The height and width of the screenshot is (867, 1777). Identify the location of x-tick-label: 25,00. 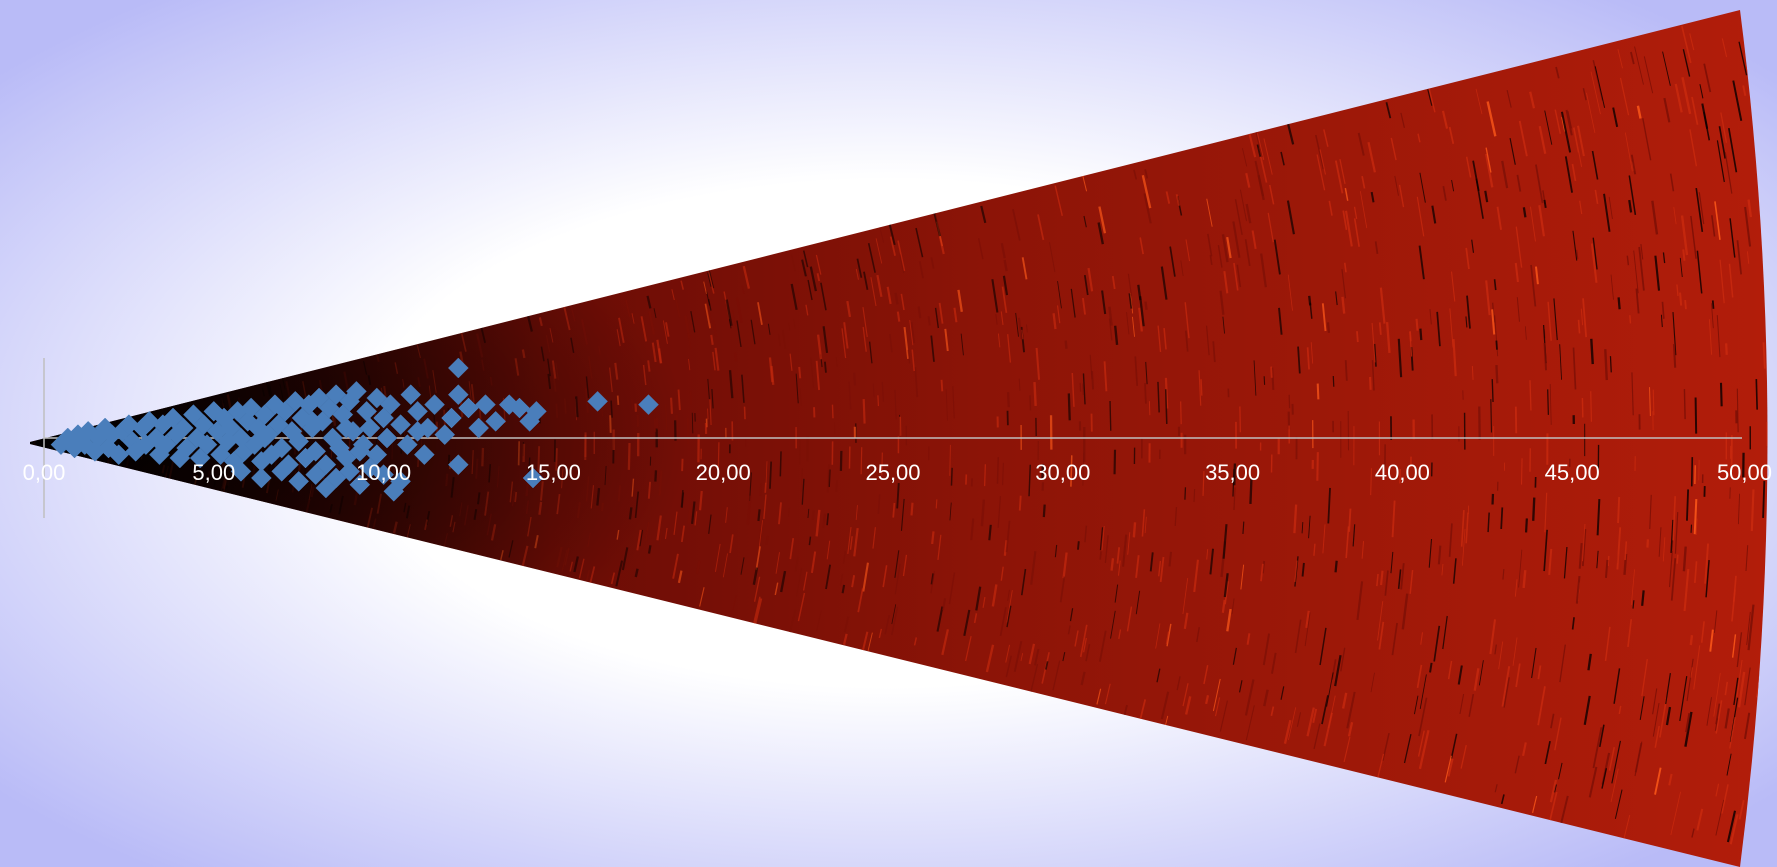
(892, 472).